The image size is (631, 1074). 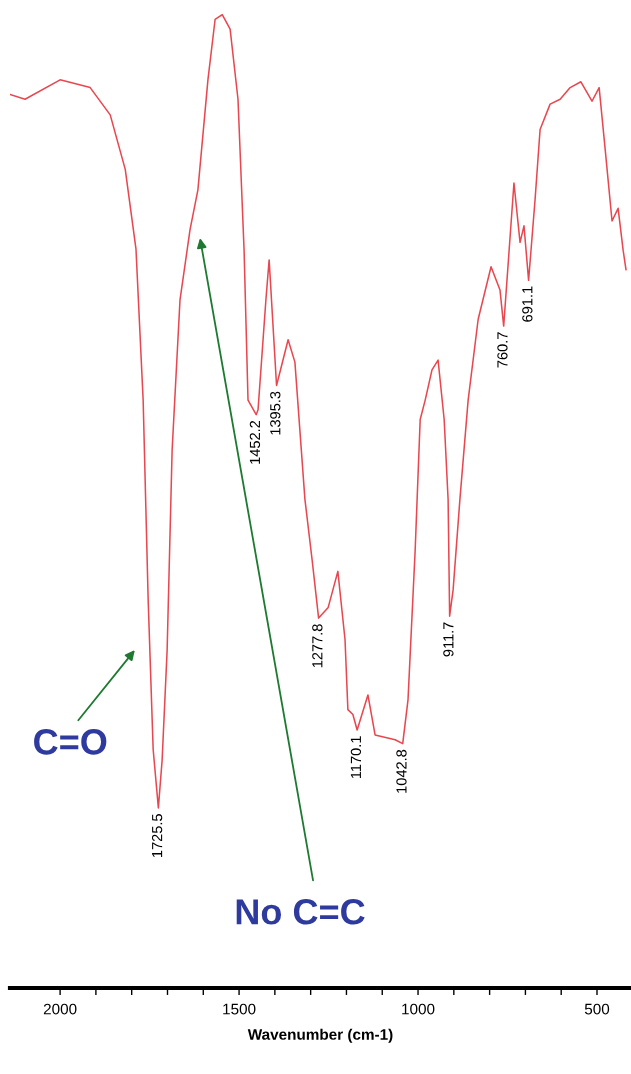 I want to click on x-tick-label: 1500, so click(x=239, y=1009).